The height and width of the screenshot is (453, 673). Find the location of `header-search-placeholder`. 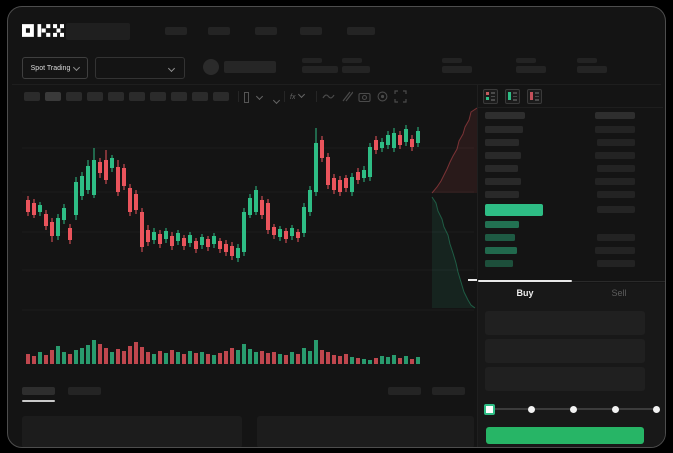

header-search-placeholder is located at coordinates (98, 31).